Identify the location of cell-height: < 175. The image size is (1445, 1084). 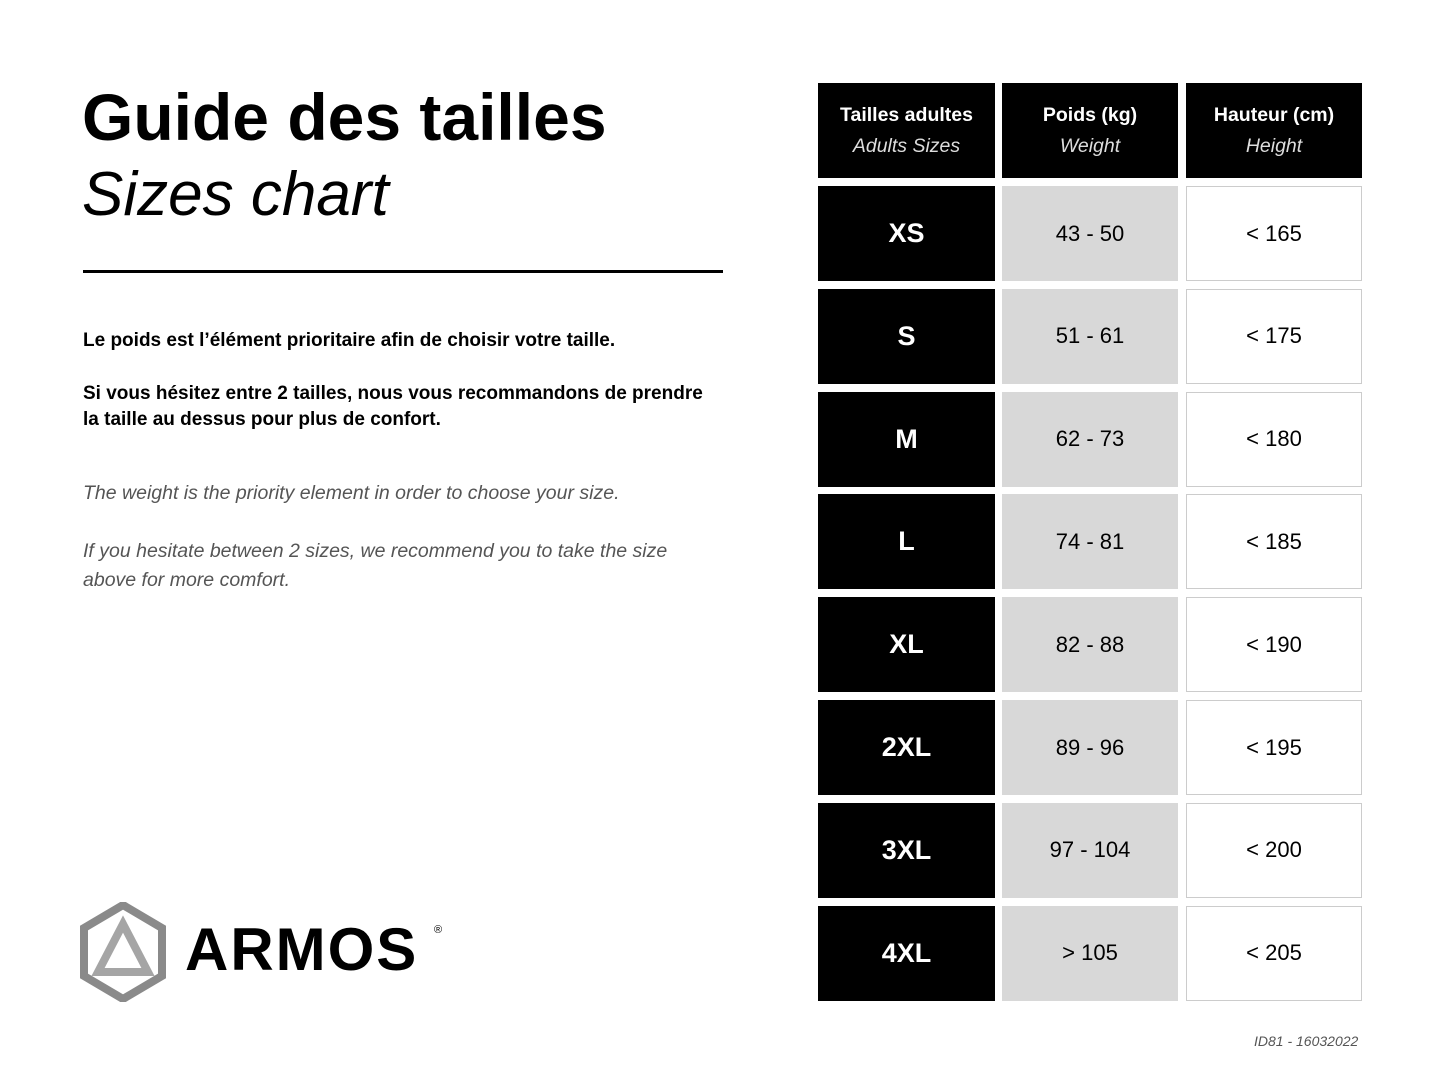
(1274, 336).